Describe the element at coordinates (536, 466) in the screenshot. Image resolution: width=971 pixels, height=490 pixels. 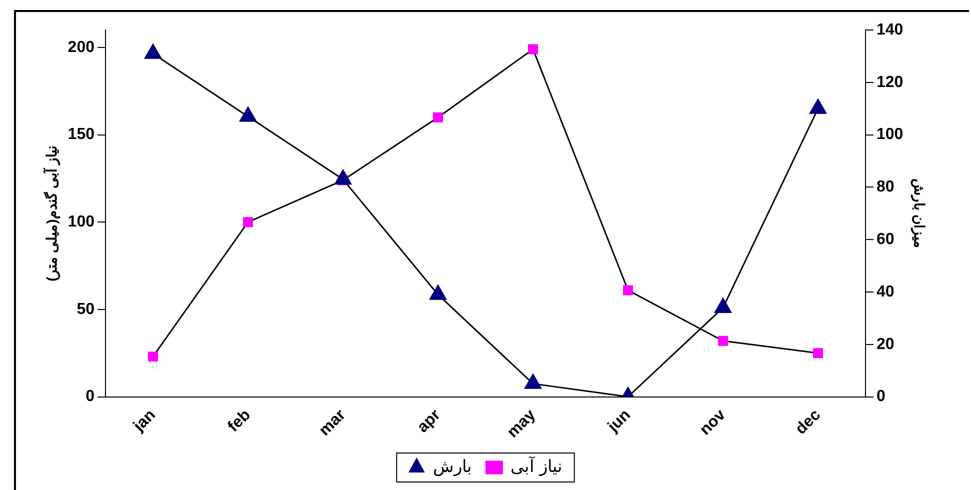
I see `legend-label: نیاز آبی` at that location.